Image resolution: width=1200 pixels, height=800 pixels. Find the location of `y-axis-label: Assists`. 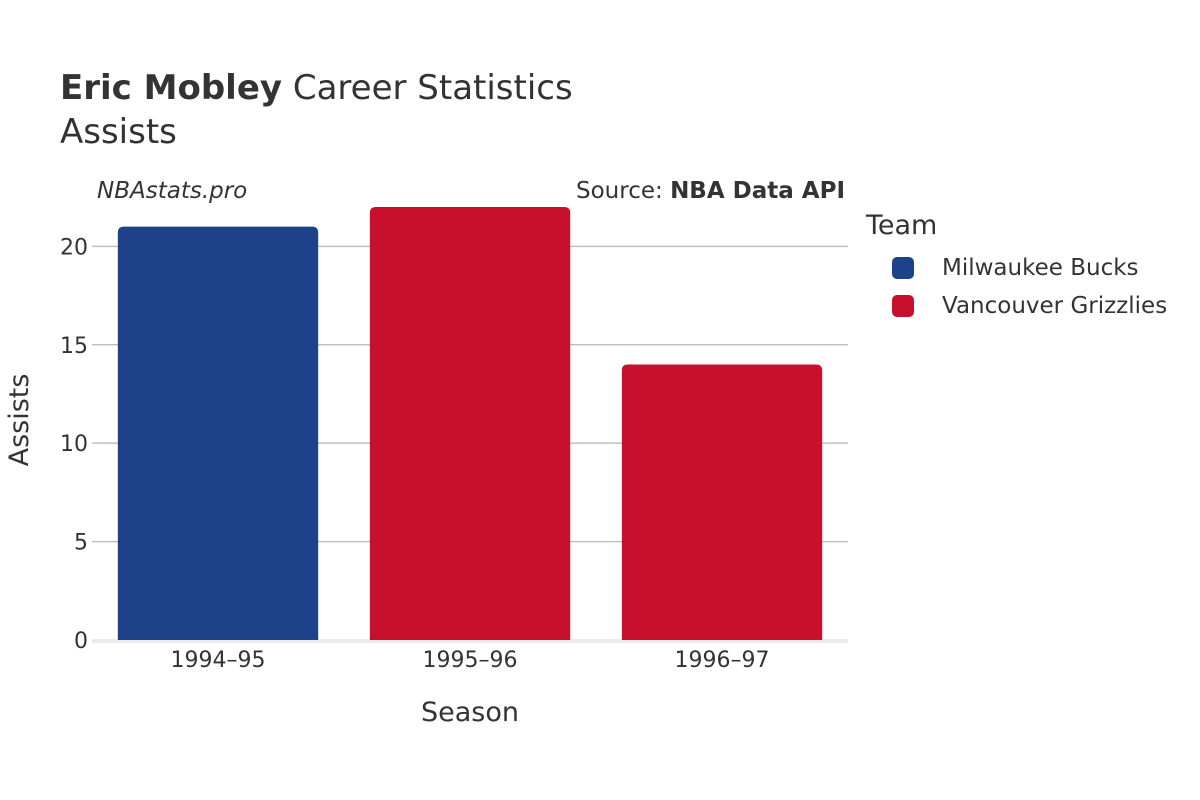

y-axis-label: Assists is located at coordinates (19, 420).